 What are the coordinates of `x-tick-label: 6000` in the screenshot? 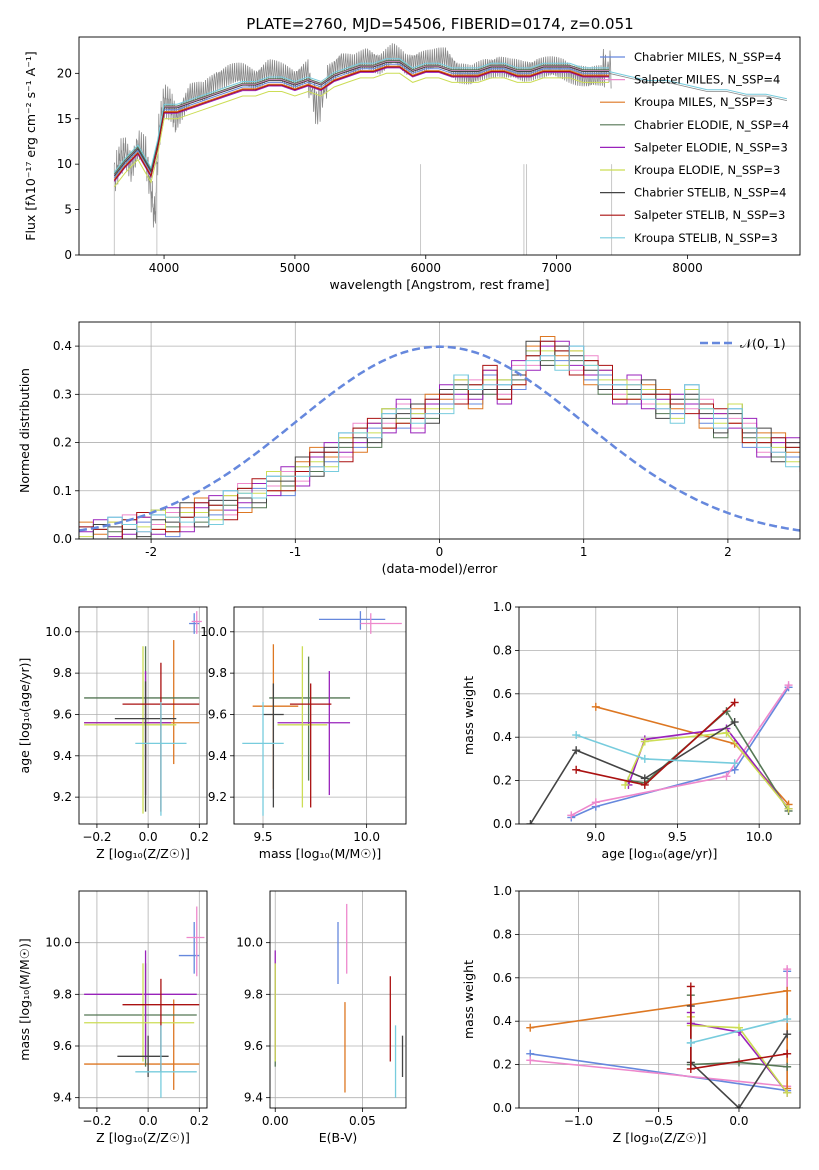 It's located at (425, 268).